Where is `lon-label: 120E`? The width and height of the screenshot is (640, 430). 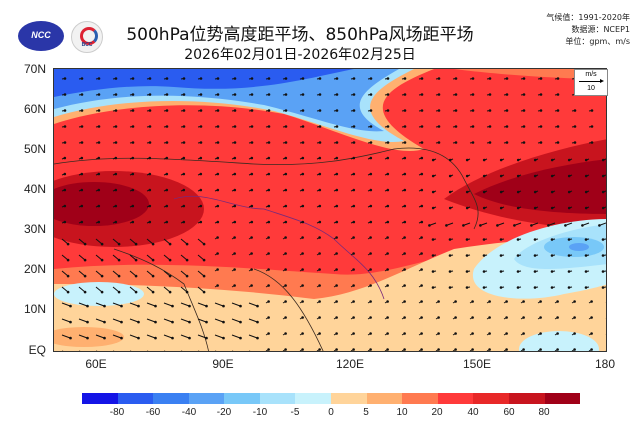
lon-label: 120E is located at coordinates (350, 364).